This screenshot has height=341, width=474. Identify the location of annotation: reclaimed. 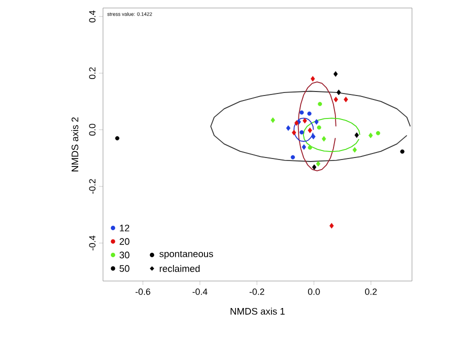
(180, 268).